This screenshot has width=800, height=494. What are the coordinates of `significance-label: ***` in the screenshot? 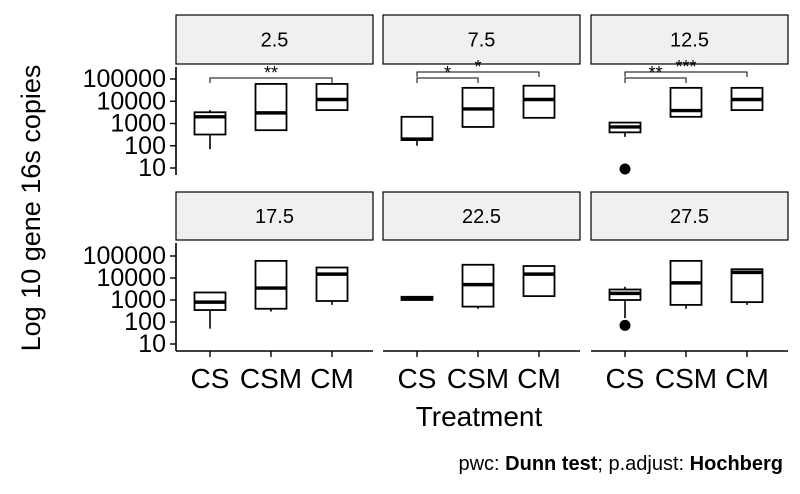 It's located at (685, 67).